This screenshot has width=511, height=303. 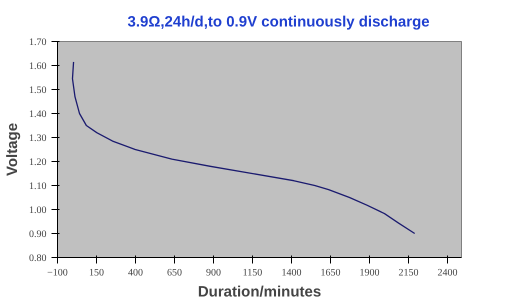 I want to click on x-tick-label: 650, so click(x=174, y=273).